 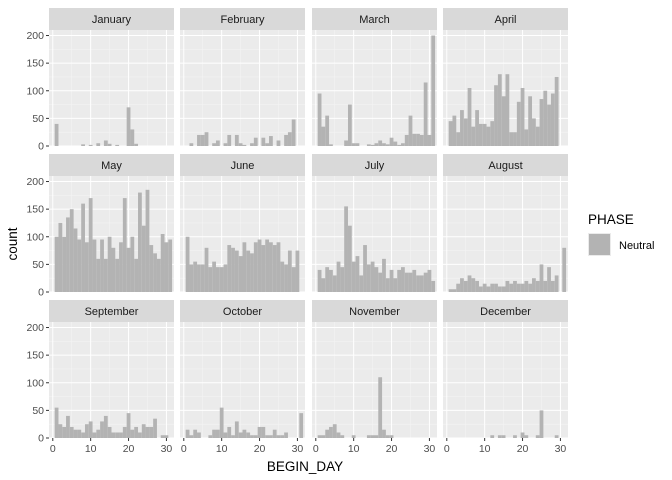 What do you see at coordinates (111, 223) in the screenshot?
I see `facet-may: May` at bounding box center [111, 223].